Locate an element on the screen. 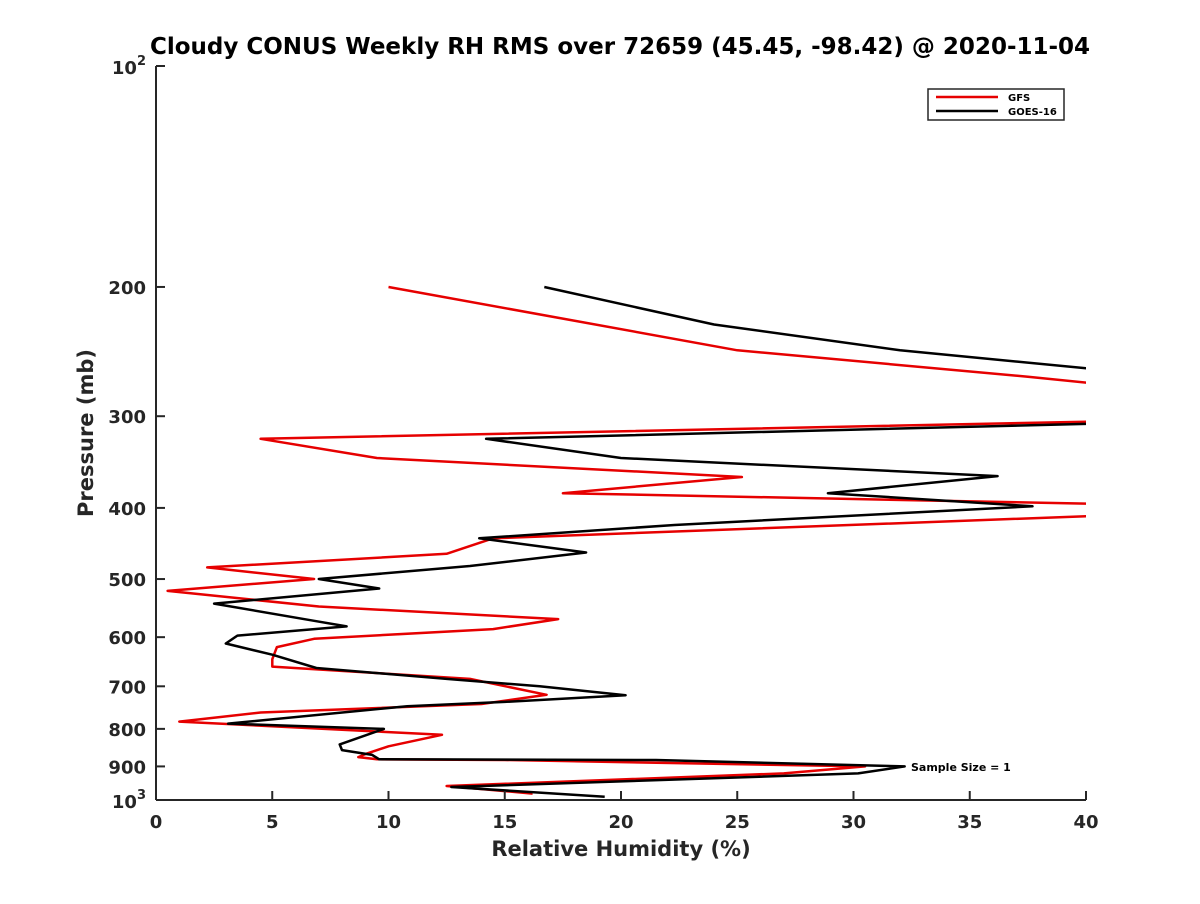 This screenshot has width=1200, height=904. x-tick-label: 40 is located at coordinates (1085, 822).